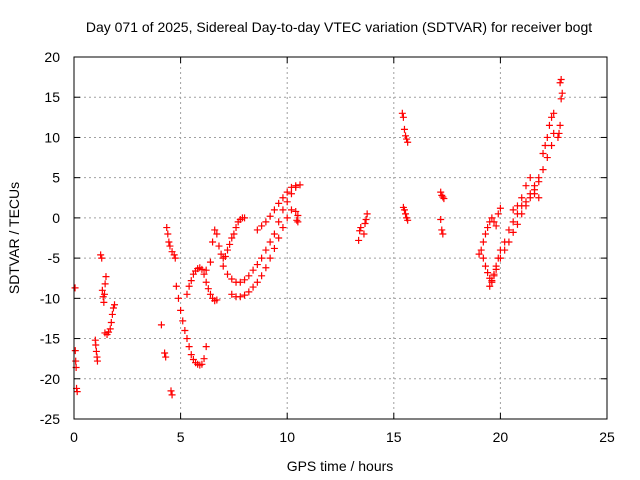  I want to click on series-s11, so click(265, 253).